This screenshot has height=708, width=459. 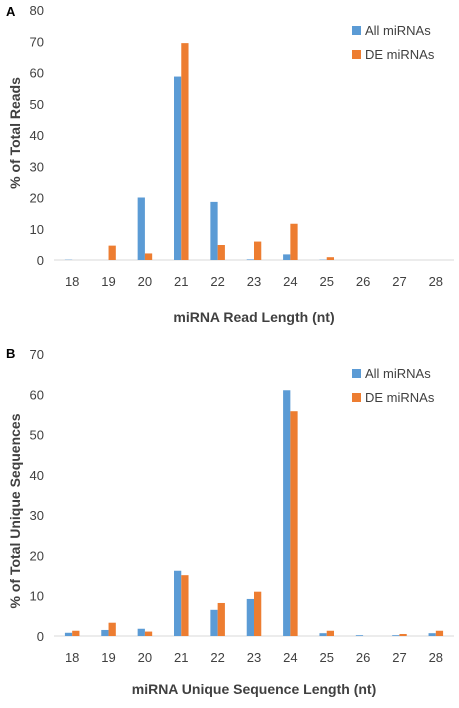 I want to click on panel-a-xtick-label: 26, so click(x=363, y=281).